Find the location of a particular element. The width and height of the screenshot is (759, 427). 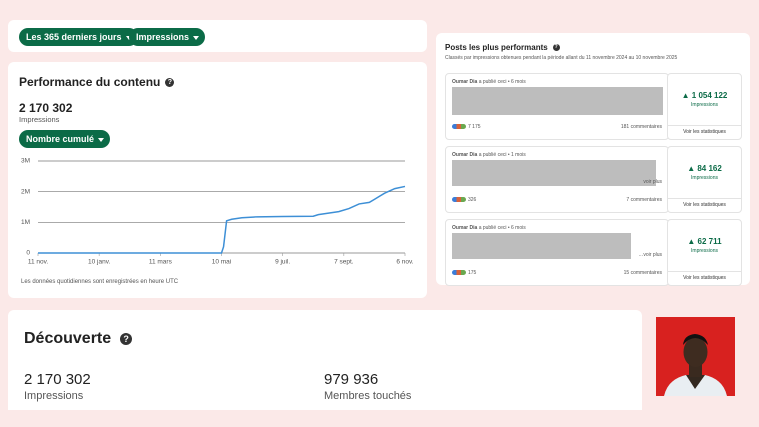

reactions: 175 is located at coordinates (472, 273).